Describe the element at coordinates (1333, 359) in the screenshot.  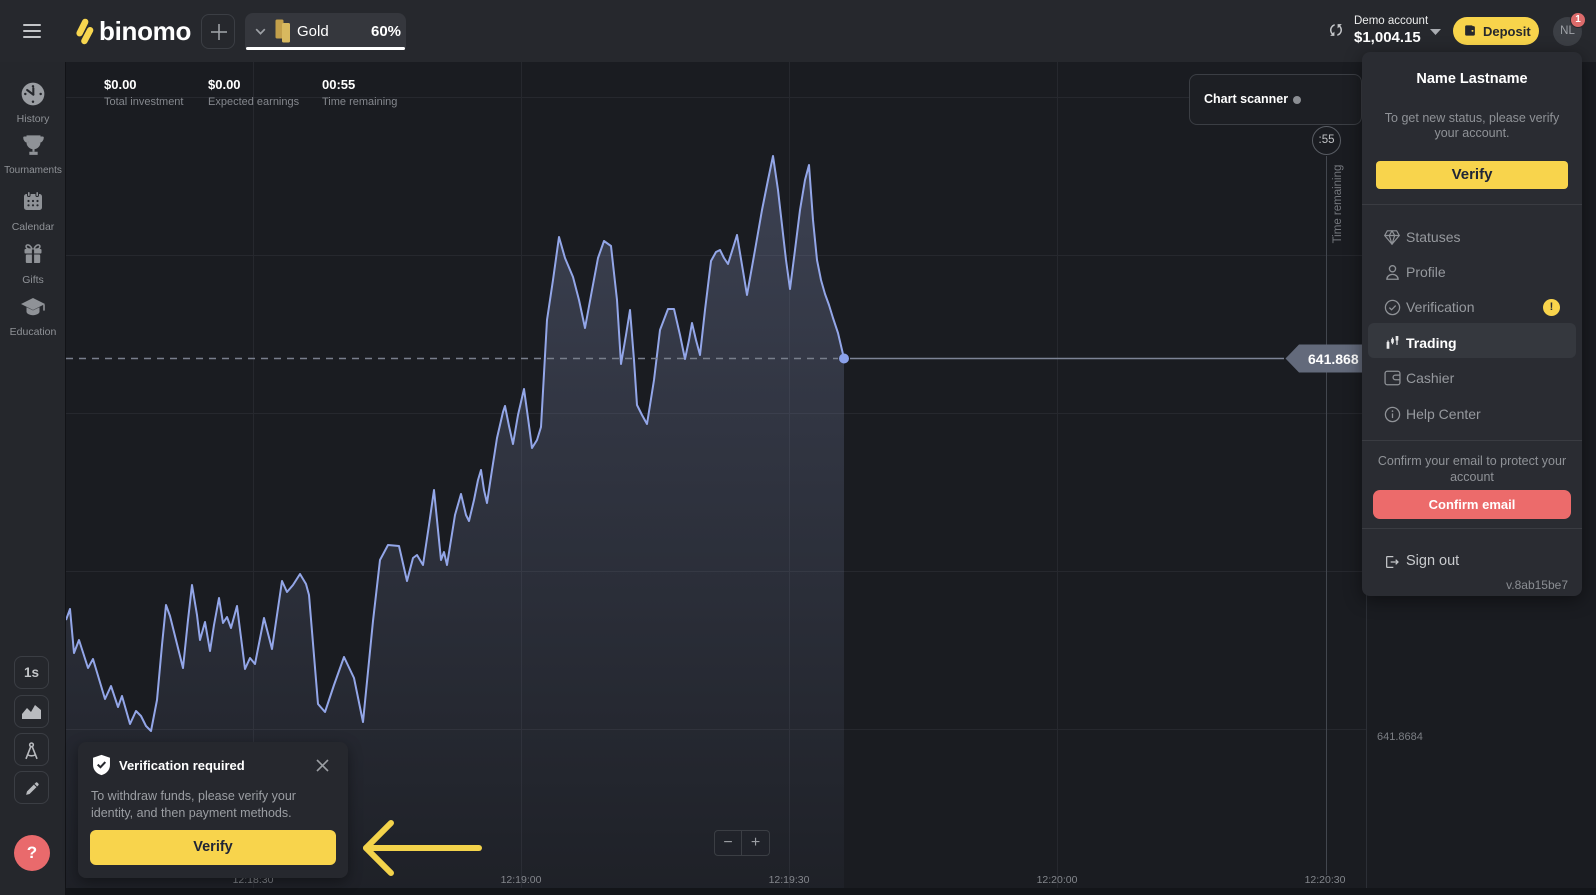
I see `svg-text: 641.868` at that location.